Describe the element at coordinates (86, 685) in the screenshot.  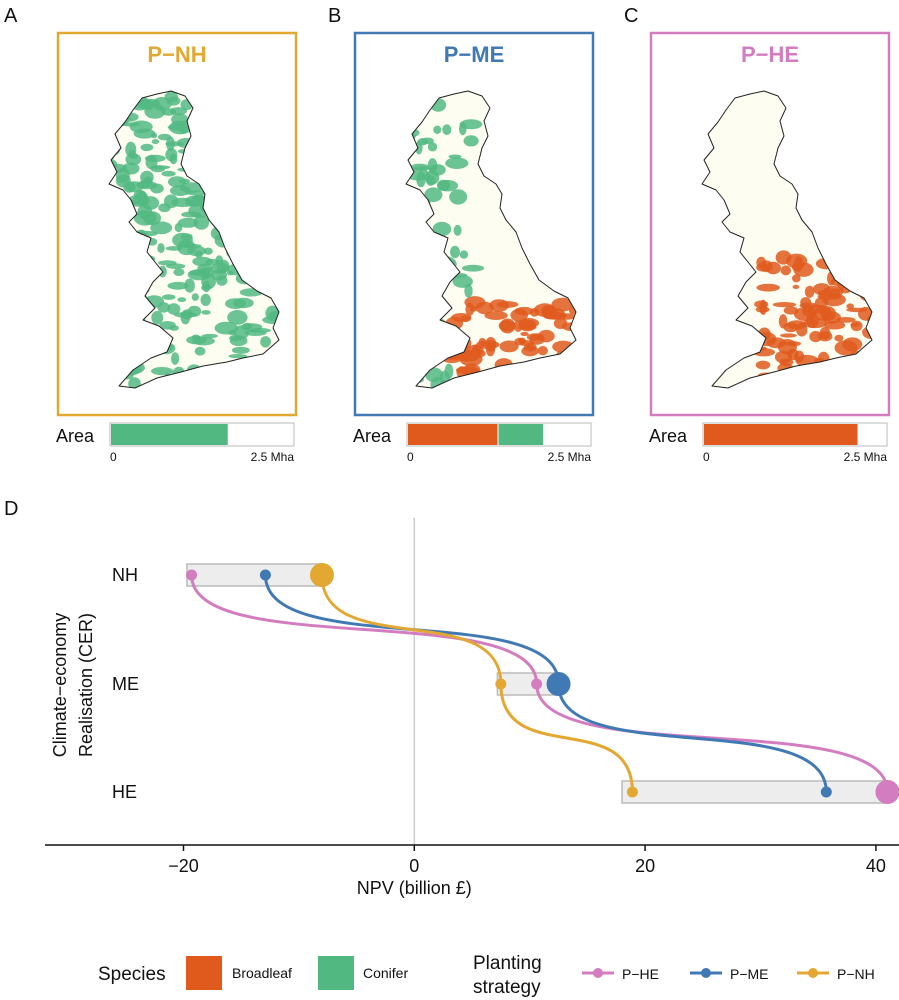
I see `y-axis-title-line2: Realisation (CER)` at that location.